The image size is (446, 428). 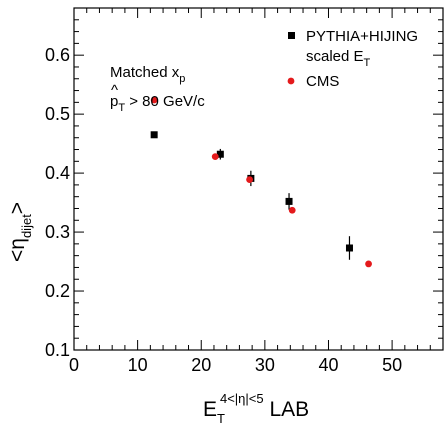 I want to click on x-tick-label: 10, so click(x=138, y=365).